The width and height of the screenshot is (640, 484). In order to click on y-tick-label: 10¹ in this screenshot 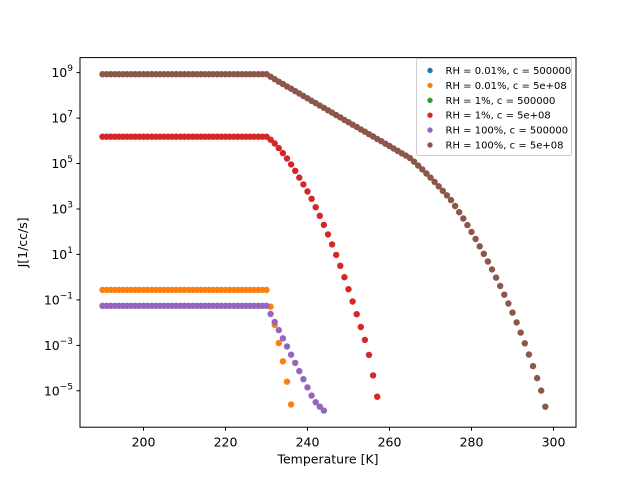, I will do `click(62, 254)`.